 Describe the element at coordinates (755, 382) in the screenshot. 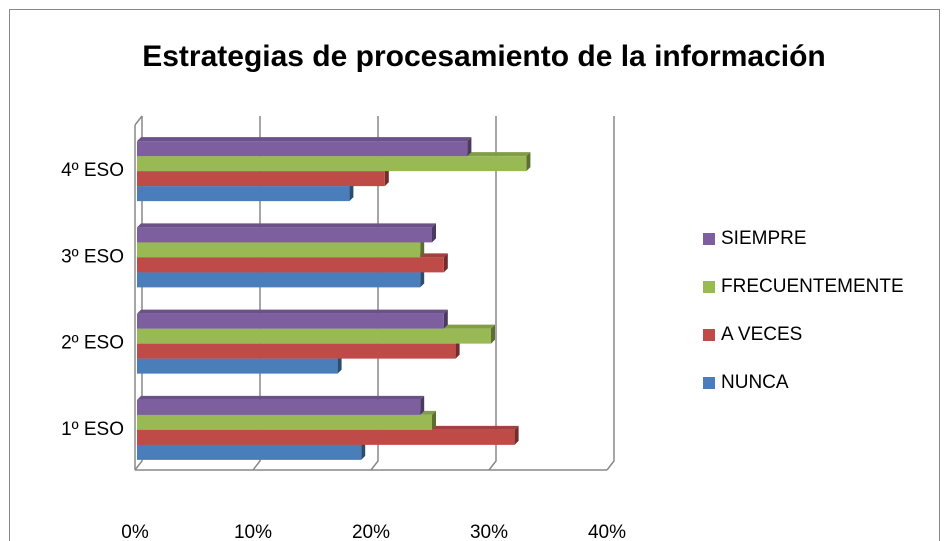

I see `legend-label: NUNCA` at that location.